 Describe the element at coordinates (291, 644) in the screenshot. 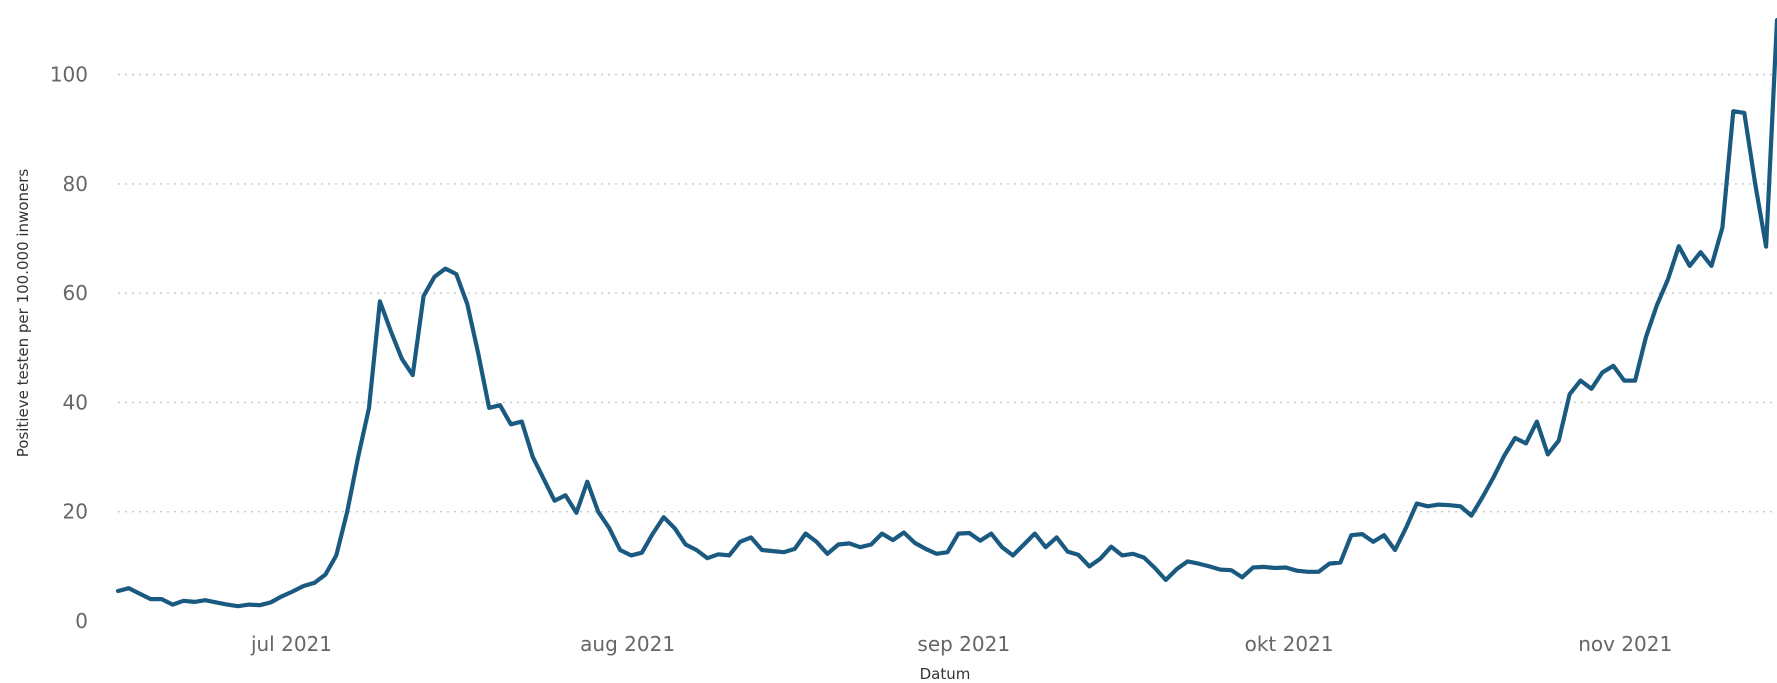

I see `x-tick-label: jul 2021` at that location.